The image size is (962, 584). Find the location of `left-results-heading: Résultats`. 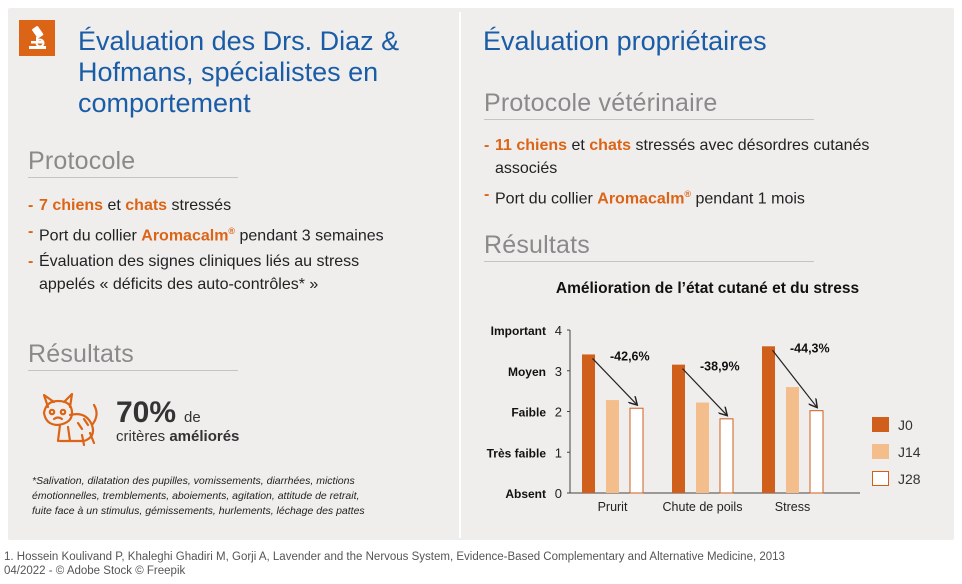

left-results-heading: Résultats is located at coordinates (81, 354).